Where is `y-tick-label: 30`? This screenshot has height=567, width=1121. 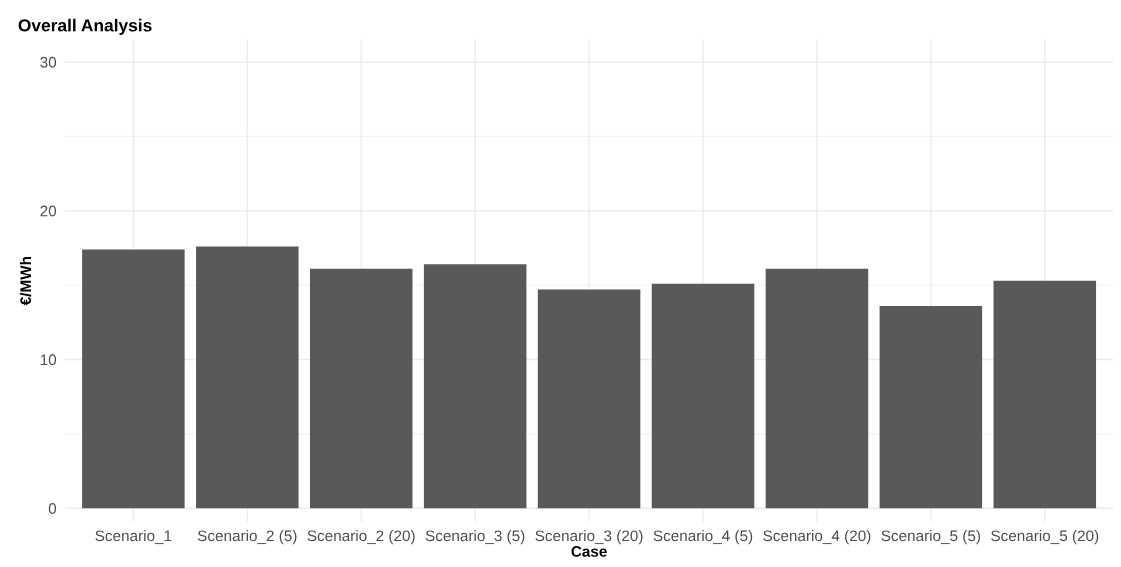
y-tick-label: 30 is located at coordinates (48, 62).